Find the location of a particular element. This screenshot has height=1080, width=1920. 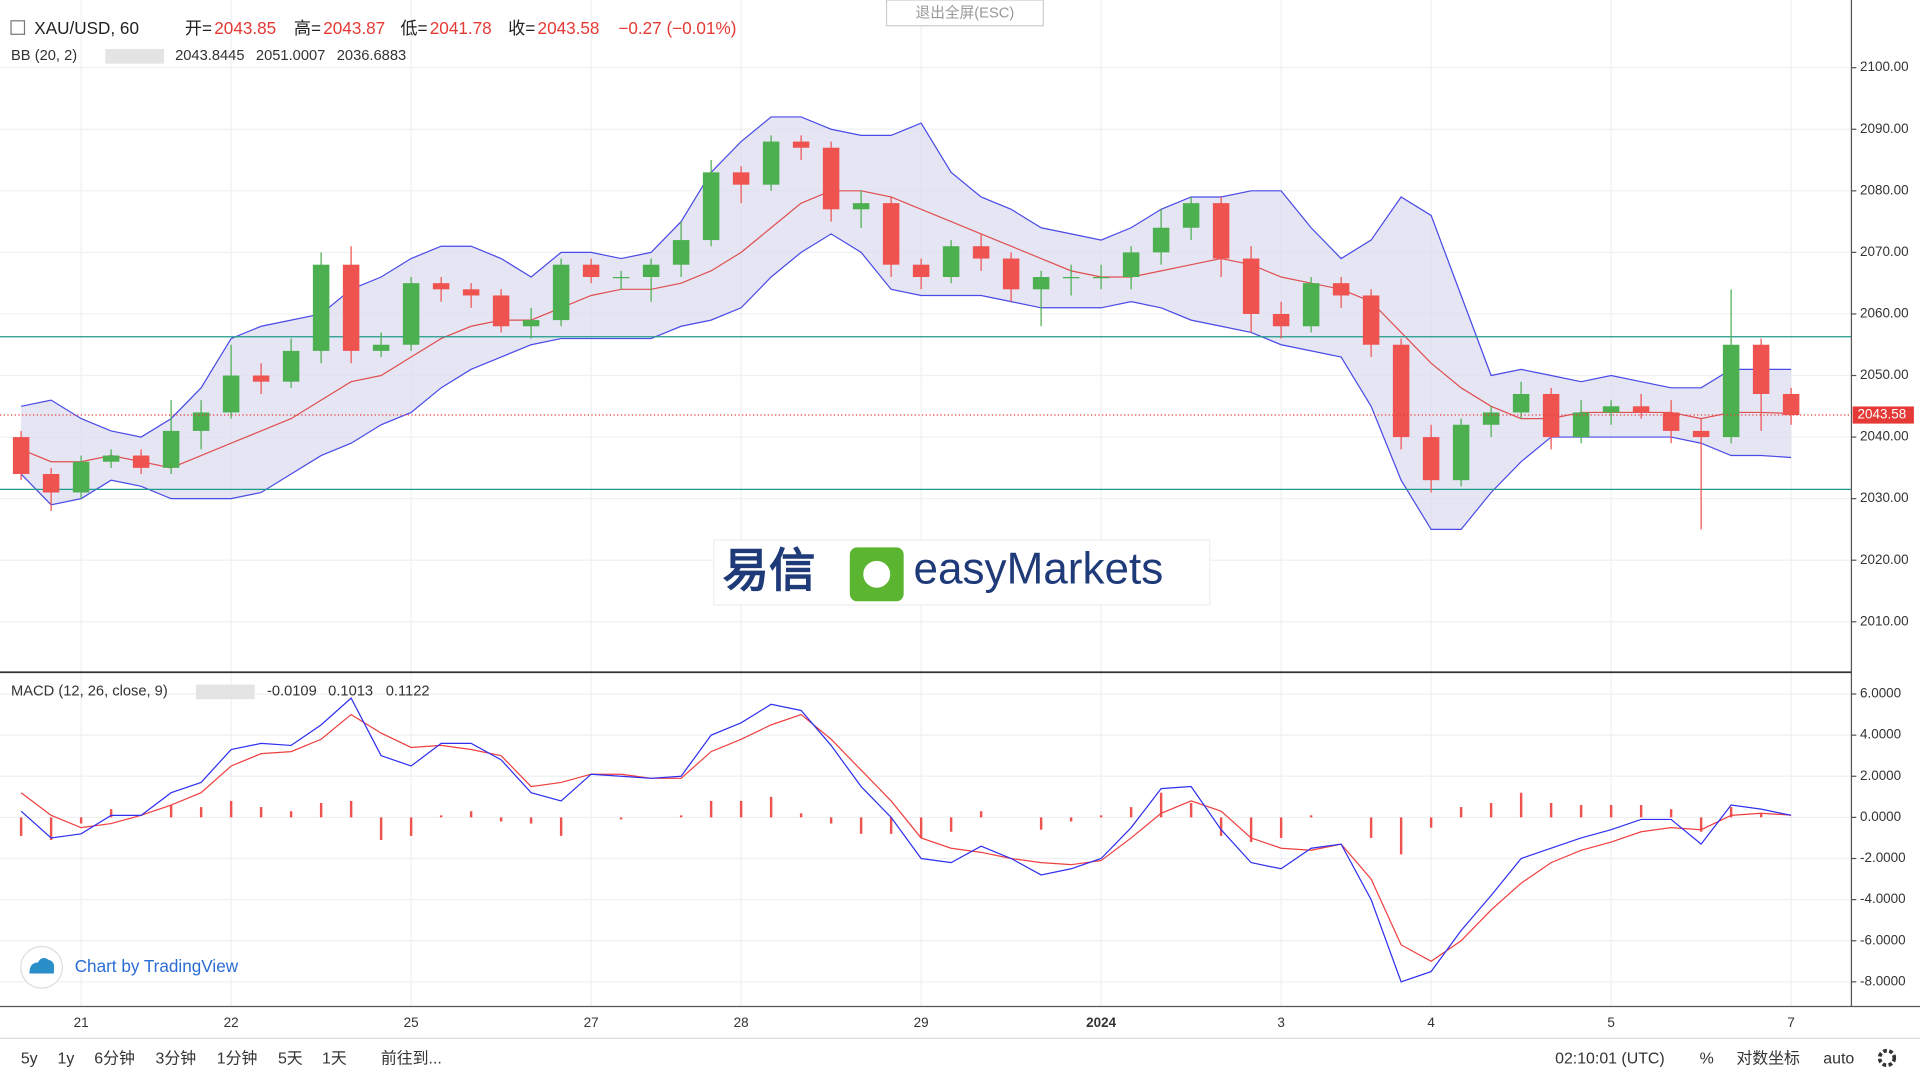

y-tick-label: 2040.00 is located at coordinates (1884, 436).